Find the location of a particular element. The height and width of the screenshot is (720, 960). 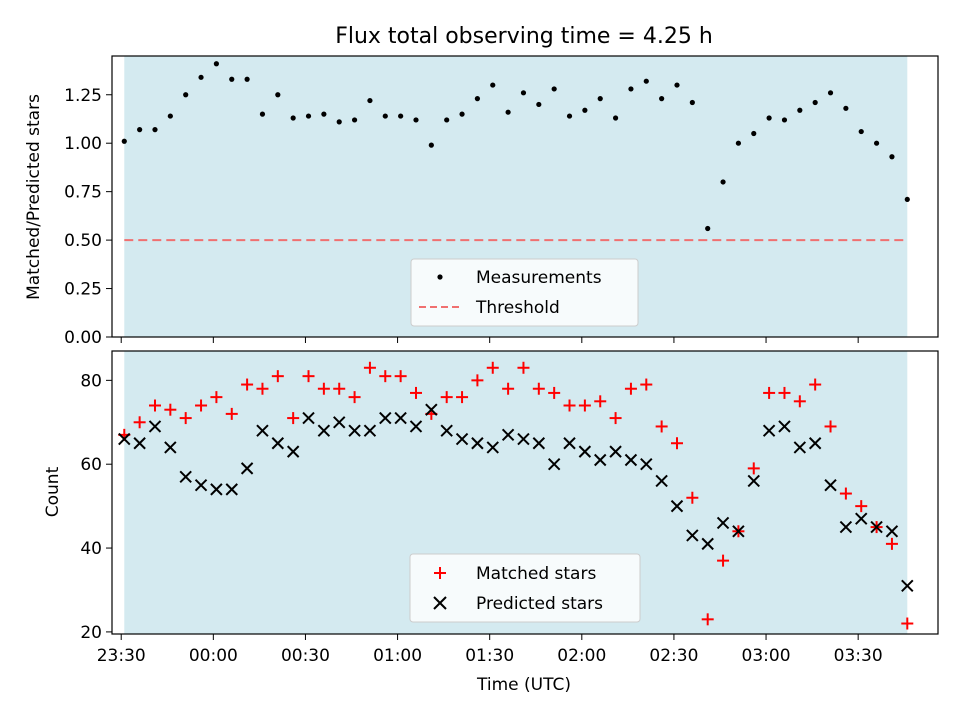

chart-title: Flux total observing time = 4.25 h is located at coordinates (524, 36).